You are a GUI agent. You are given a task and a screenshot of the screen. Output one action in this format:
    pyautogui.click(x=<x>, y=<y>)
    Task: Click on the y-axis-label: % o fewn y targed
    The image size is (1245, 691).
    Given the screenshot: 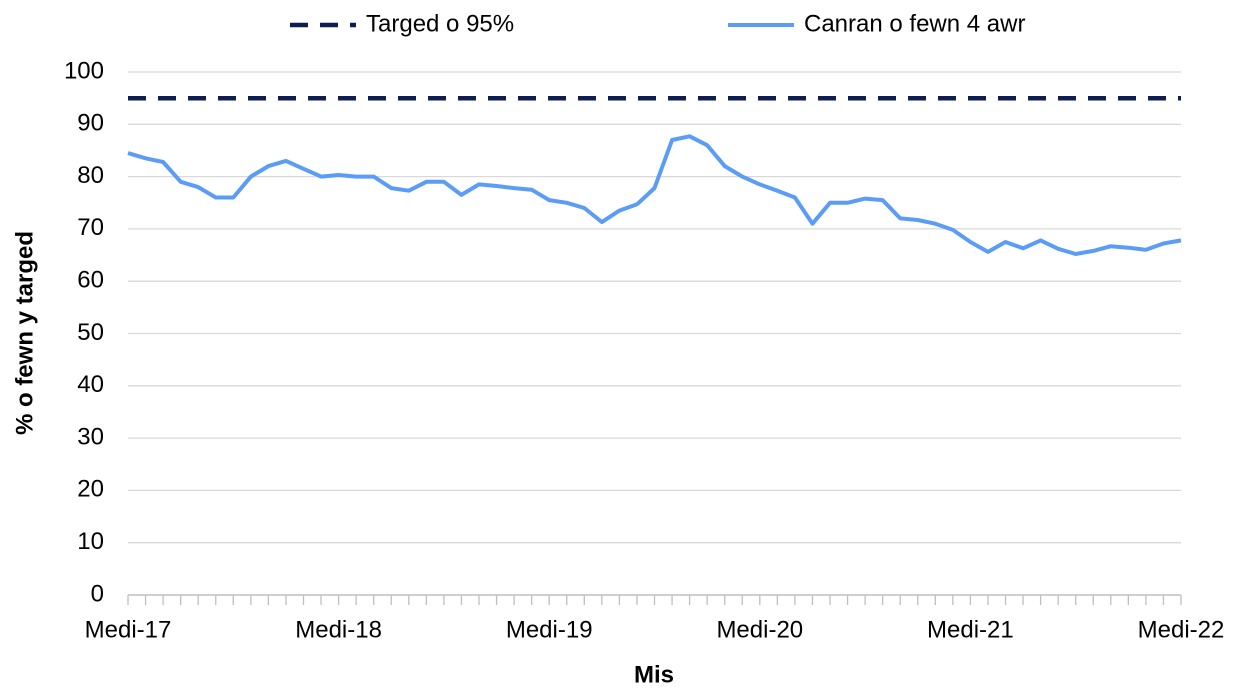 What is the action you would take?
    pyautogui.click(x=24, y=333)
    